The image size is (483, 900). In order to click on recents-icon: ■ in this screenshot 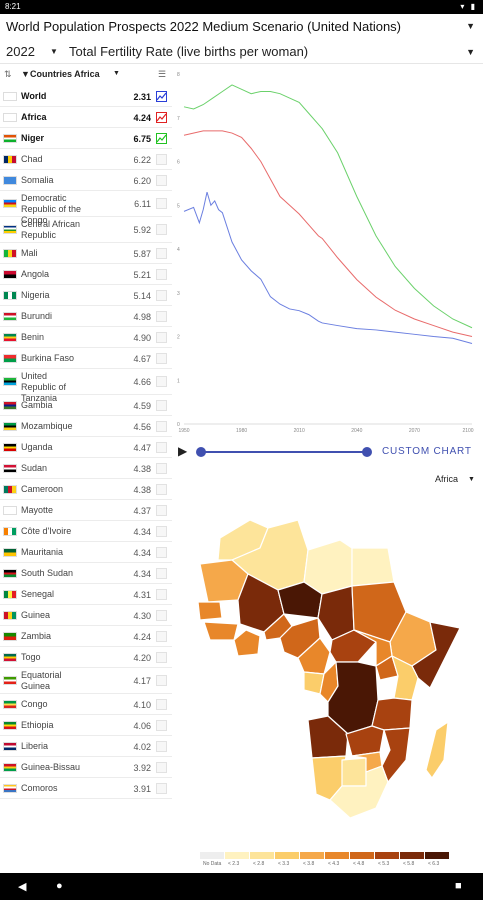, I will do `click(458, 886)`.